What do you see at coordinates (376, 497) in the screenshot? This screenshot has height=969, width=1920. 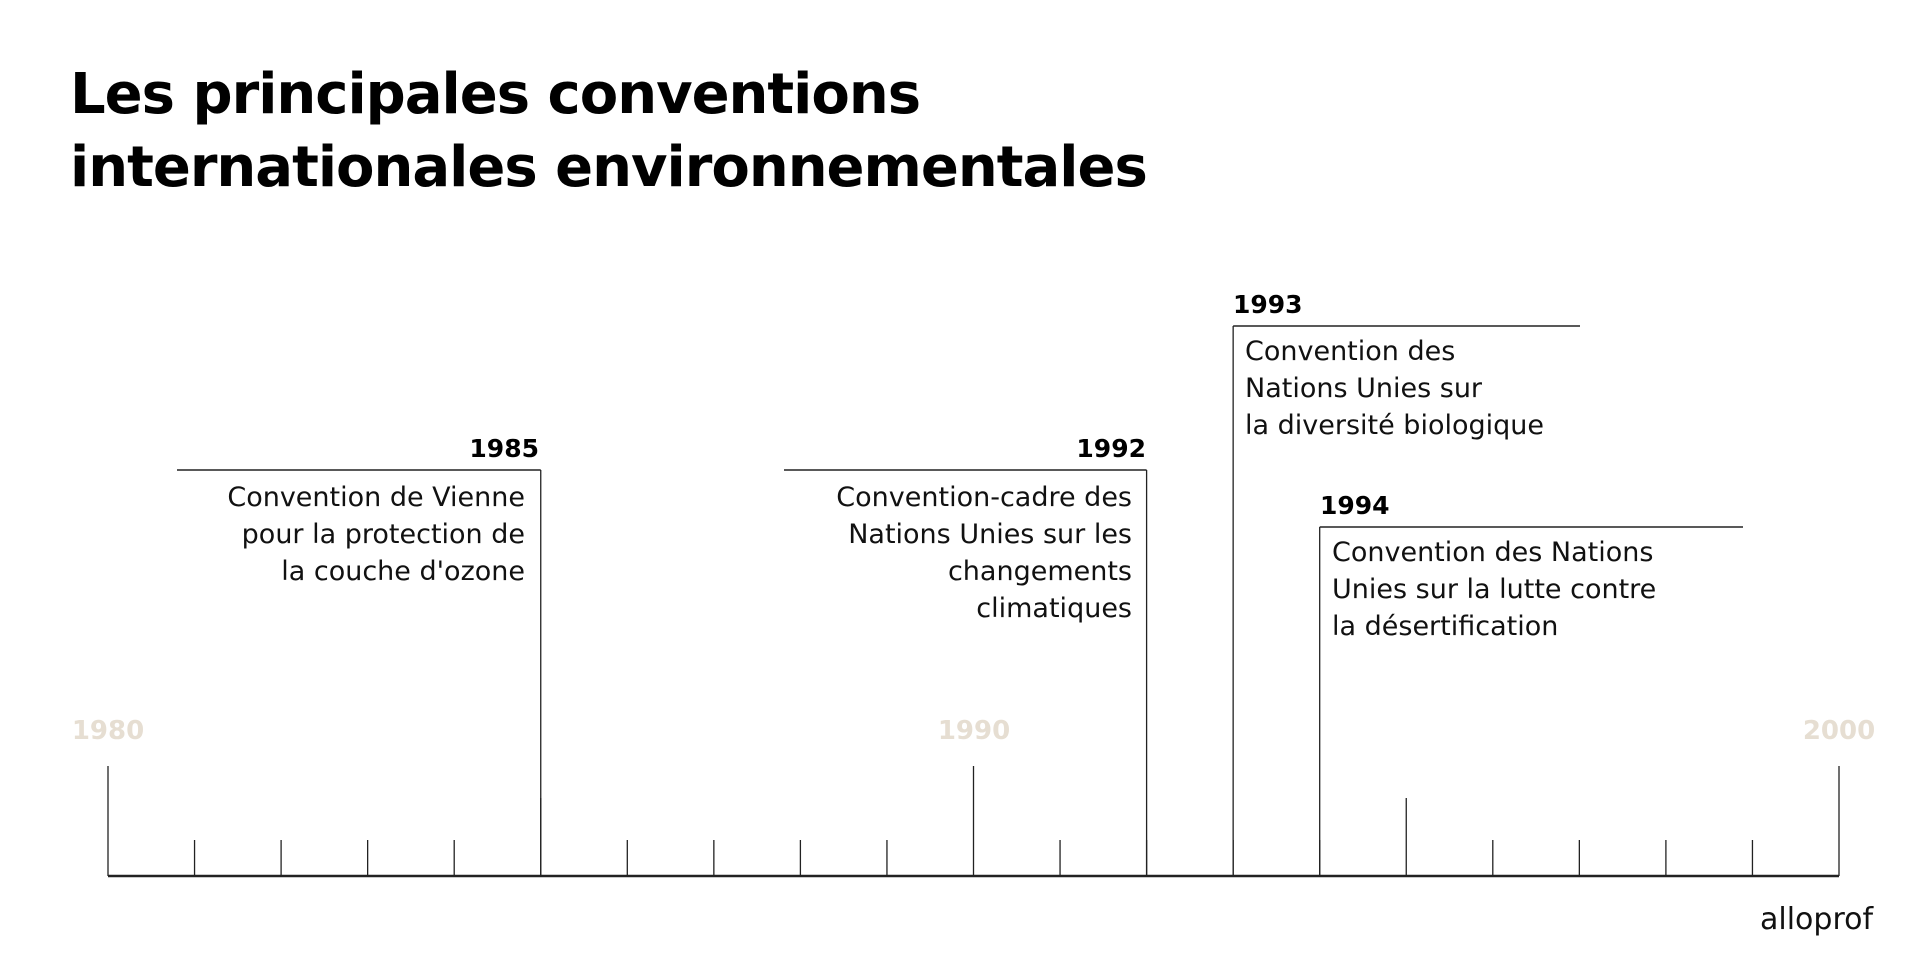 I see `text-line: Convention de Vienne` at bounding box center [376, 497].